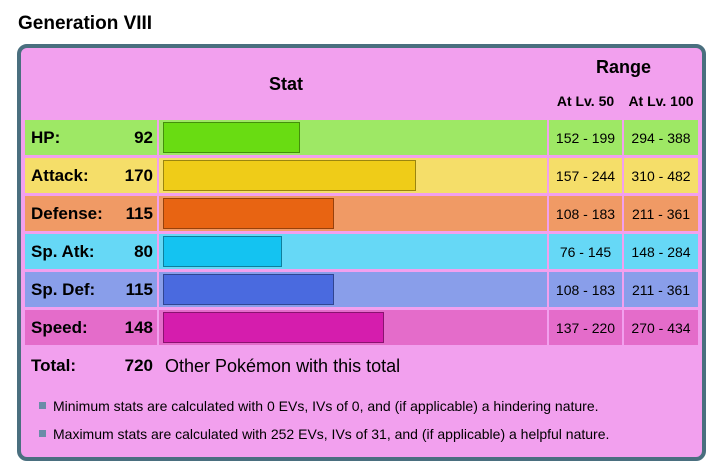  Describe the element at coordinates (46, 137) in the screenshot. I see `stat-name: HP:` at that location.